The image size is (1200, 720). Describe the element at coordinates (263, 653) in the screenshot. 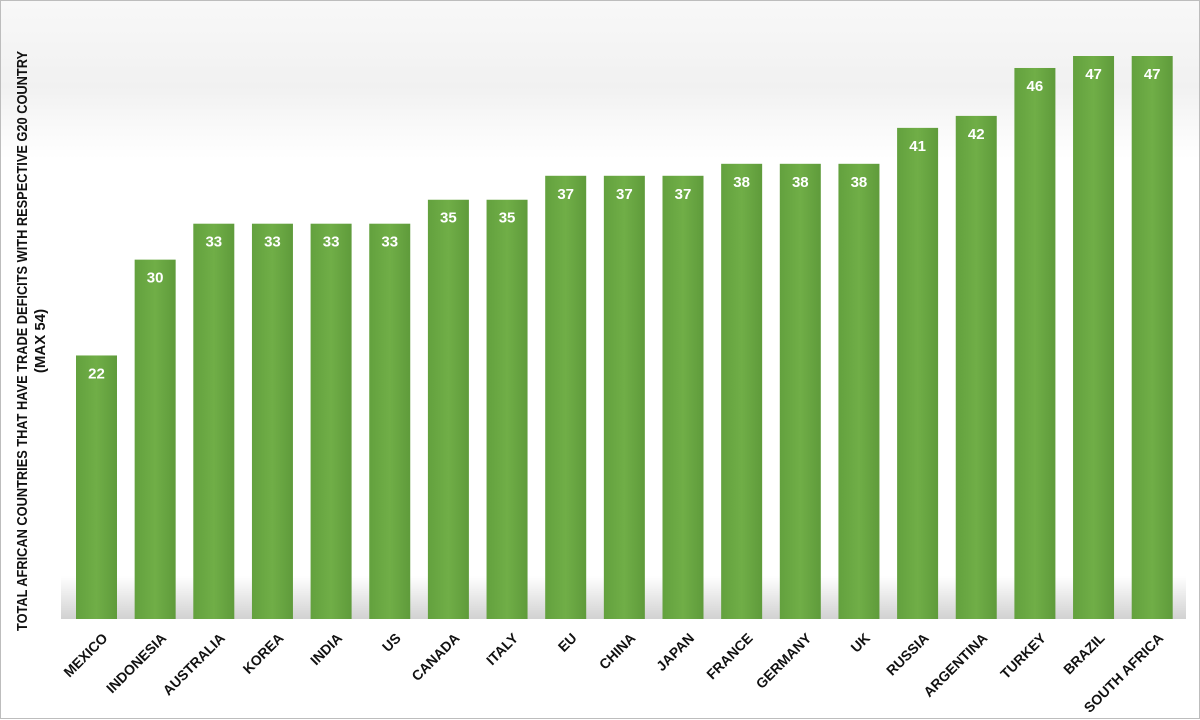

I see `x-tick-label: KOREA` at that location.